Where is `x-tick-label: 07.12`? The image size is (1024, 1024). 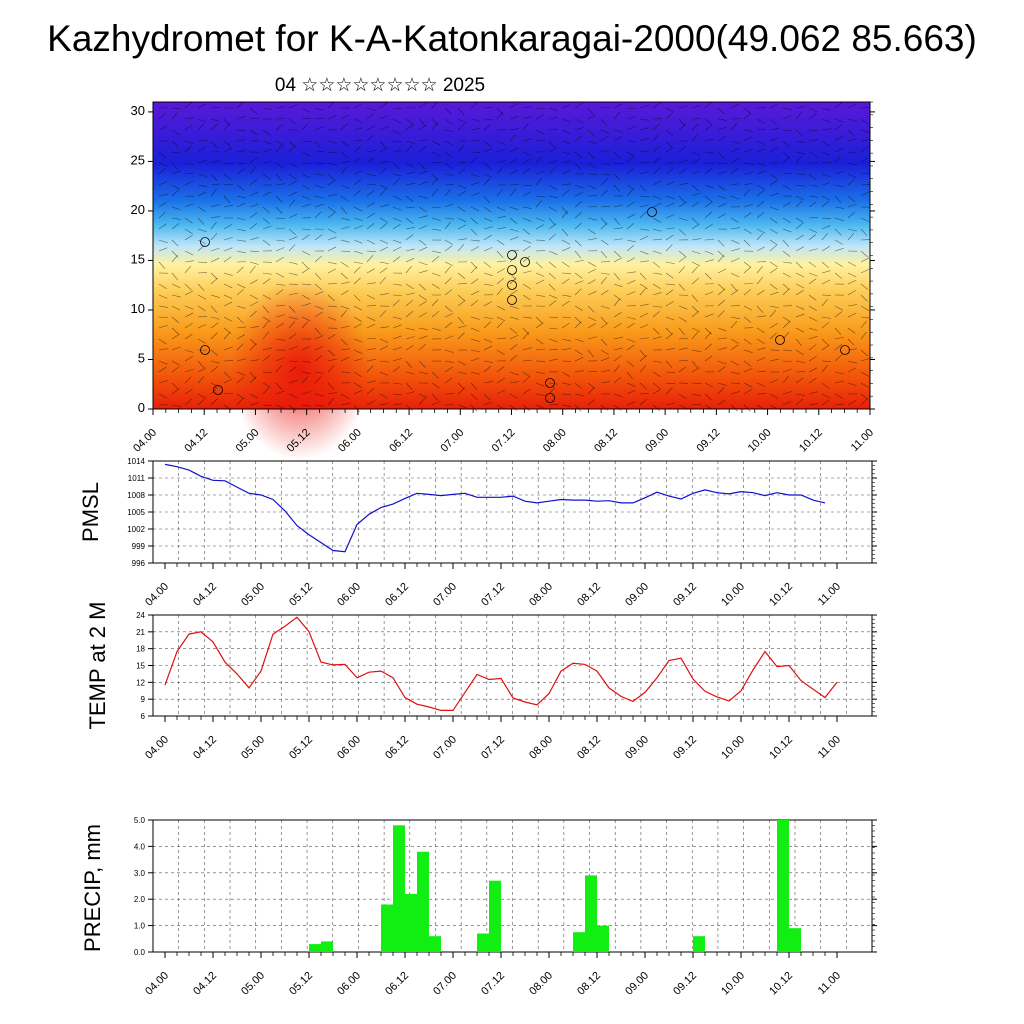
x-tick-label: 07.12 is located at coordinates (493, 748).